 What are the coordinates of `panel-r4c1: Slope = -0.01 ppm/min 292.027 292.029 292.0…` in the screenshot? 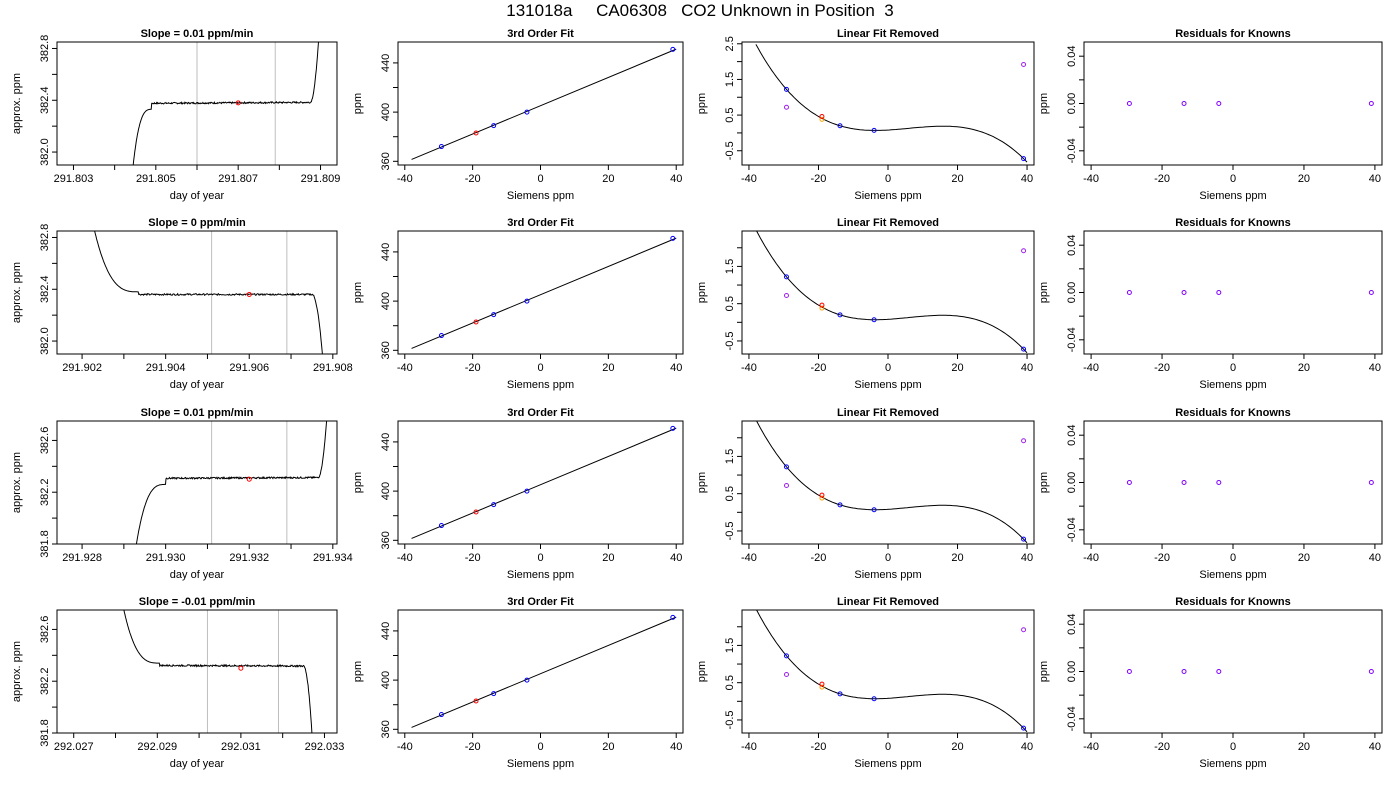 It's located at (177, 683).